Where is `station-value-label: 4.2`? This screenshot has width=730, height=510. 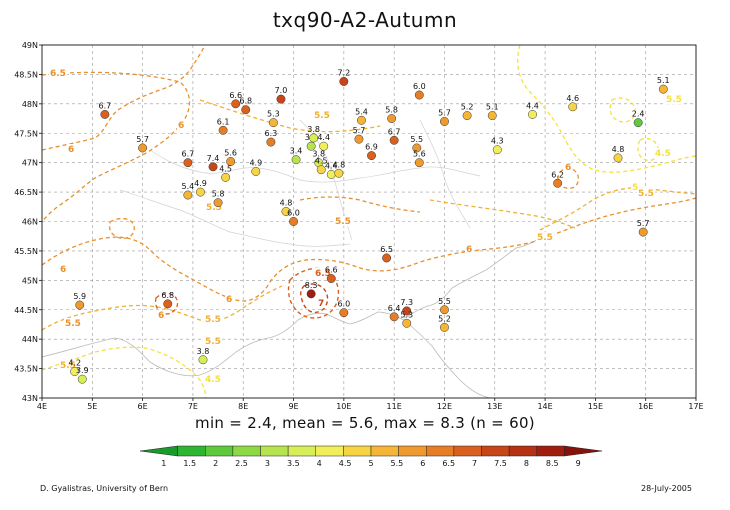 station-value-label: 4.2 is located at coordinates (74, 363).